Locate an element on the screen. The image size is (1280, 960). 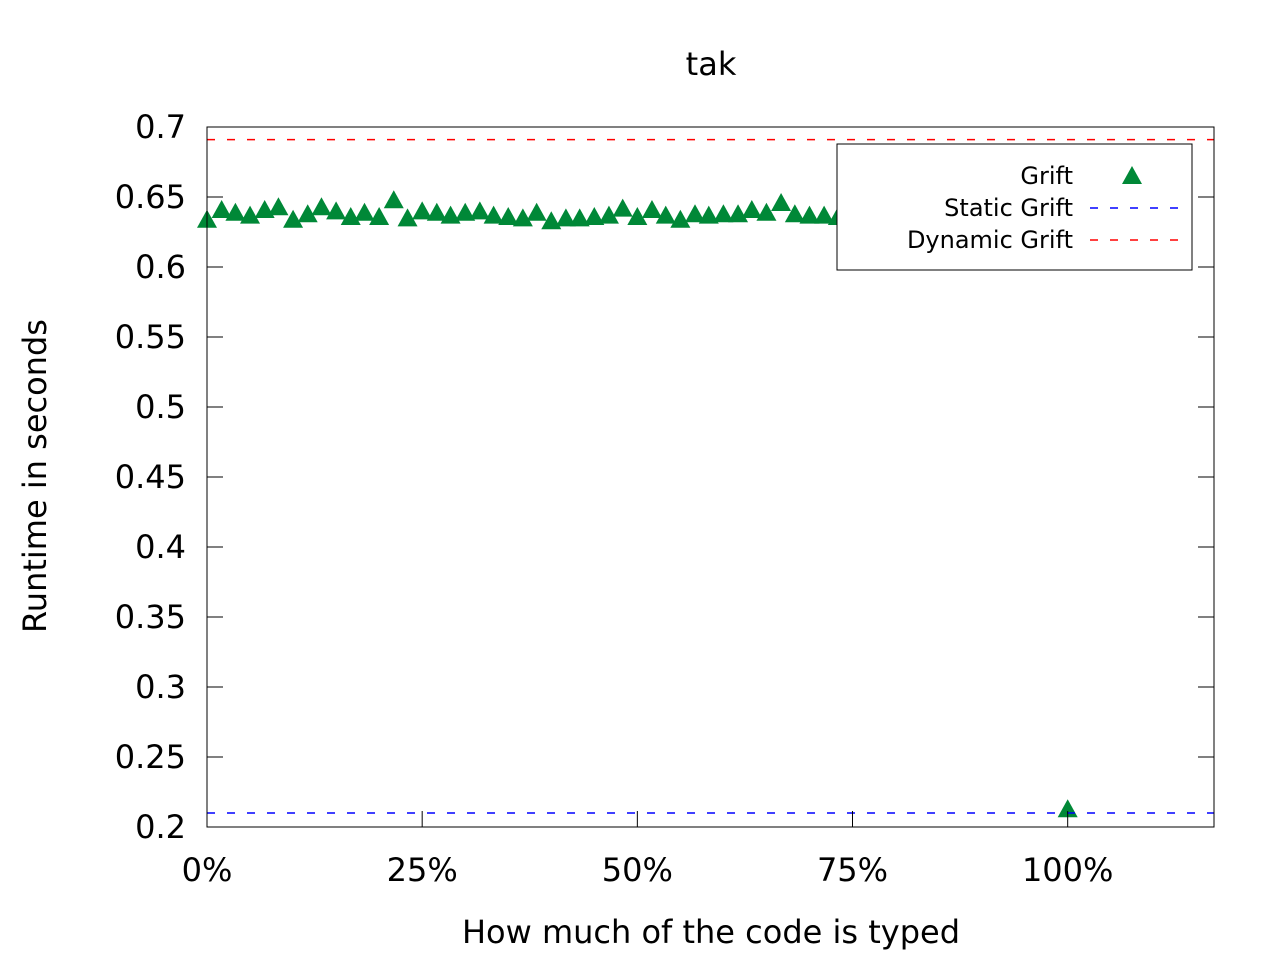
x-tick-label: 0% is located at coordinates (207, 870).